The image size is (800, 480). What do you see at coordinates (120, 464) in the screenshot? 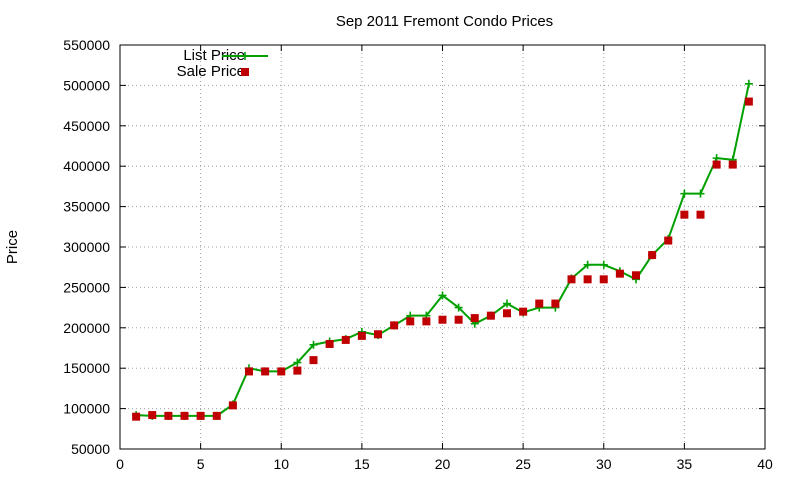
I see `x-tick-label: 0` at bounding box center [120, 464].